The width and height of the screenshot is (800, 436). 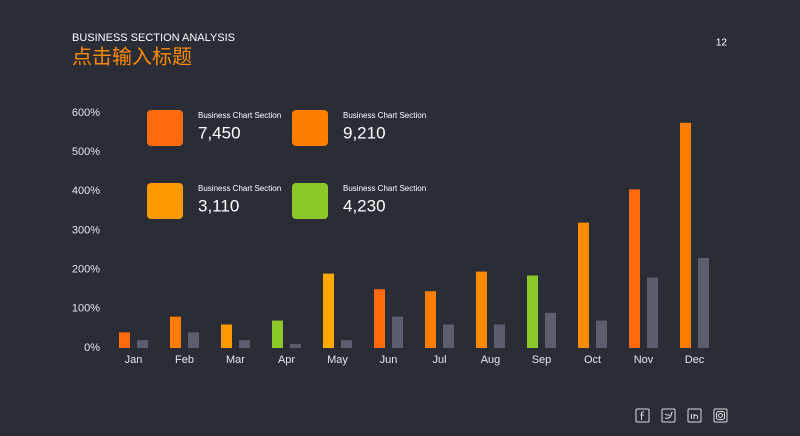 I want to click on y-tick-label: 100%, so click(x=86, y=309).